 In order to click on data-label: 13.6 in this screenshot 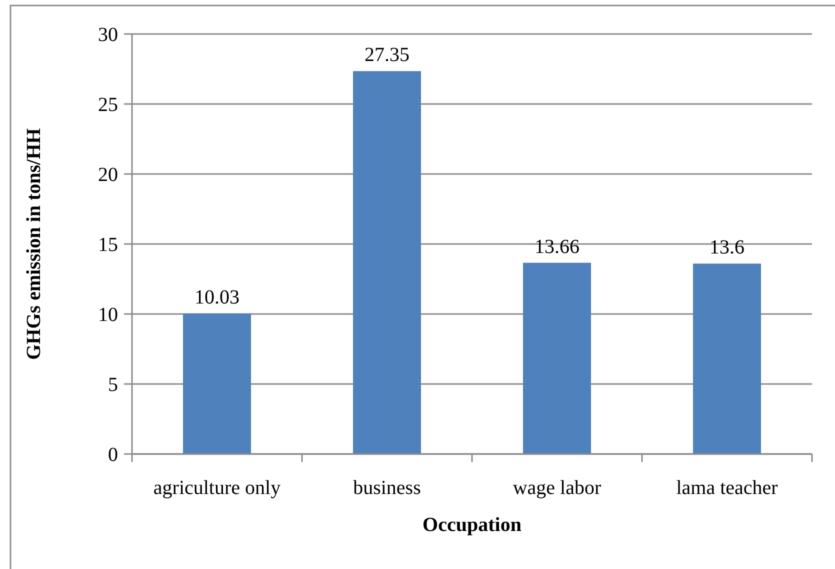, I will do `click(727, 247)`.